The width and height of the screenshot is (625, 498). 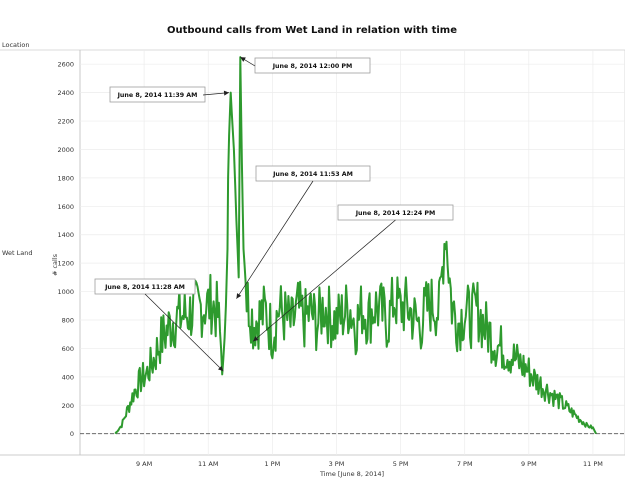 What do you see at coordinates (529, 464) in the screenshot?
I see `x-tick-label: 9 PM` at bounding box center [529, 464].